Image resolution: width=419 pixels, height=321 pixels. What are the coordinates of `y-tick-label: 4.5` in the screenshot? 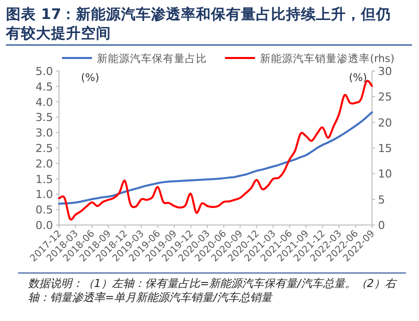 It's located at (44, 87).